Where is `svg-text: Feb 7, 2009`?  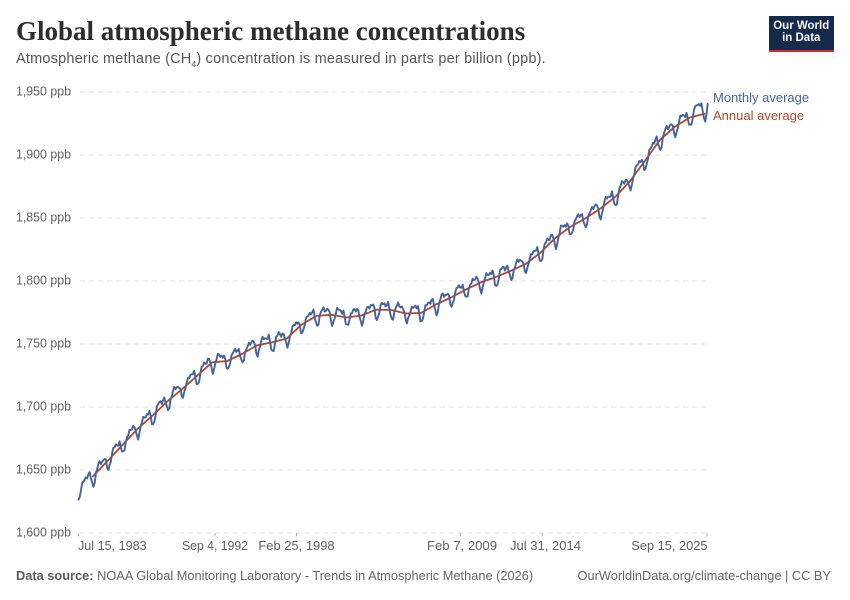 svg-text: Feb 7, 2009 is located at coordinates (462, 545).